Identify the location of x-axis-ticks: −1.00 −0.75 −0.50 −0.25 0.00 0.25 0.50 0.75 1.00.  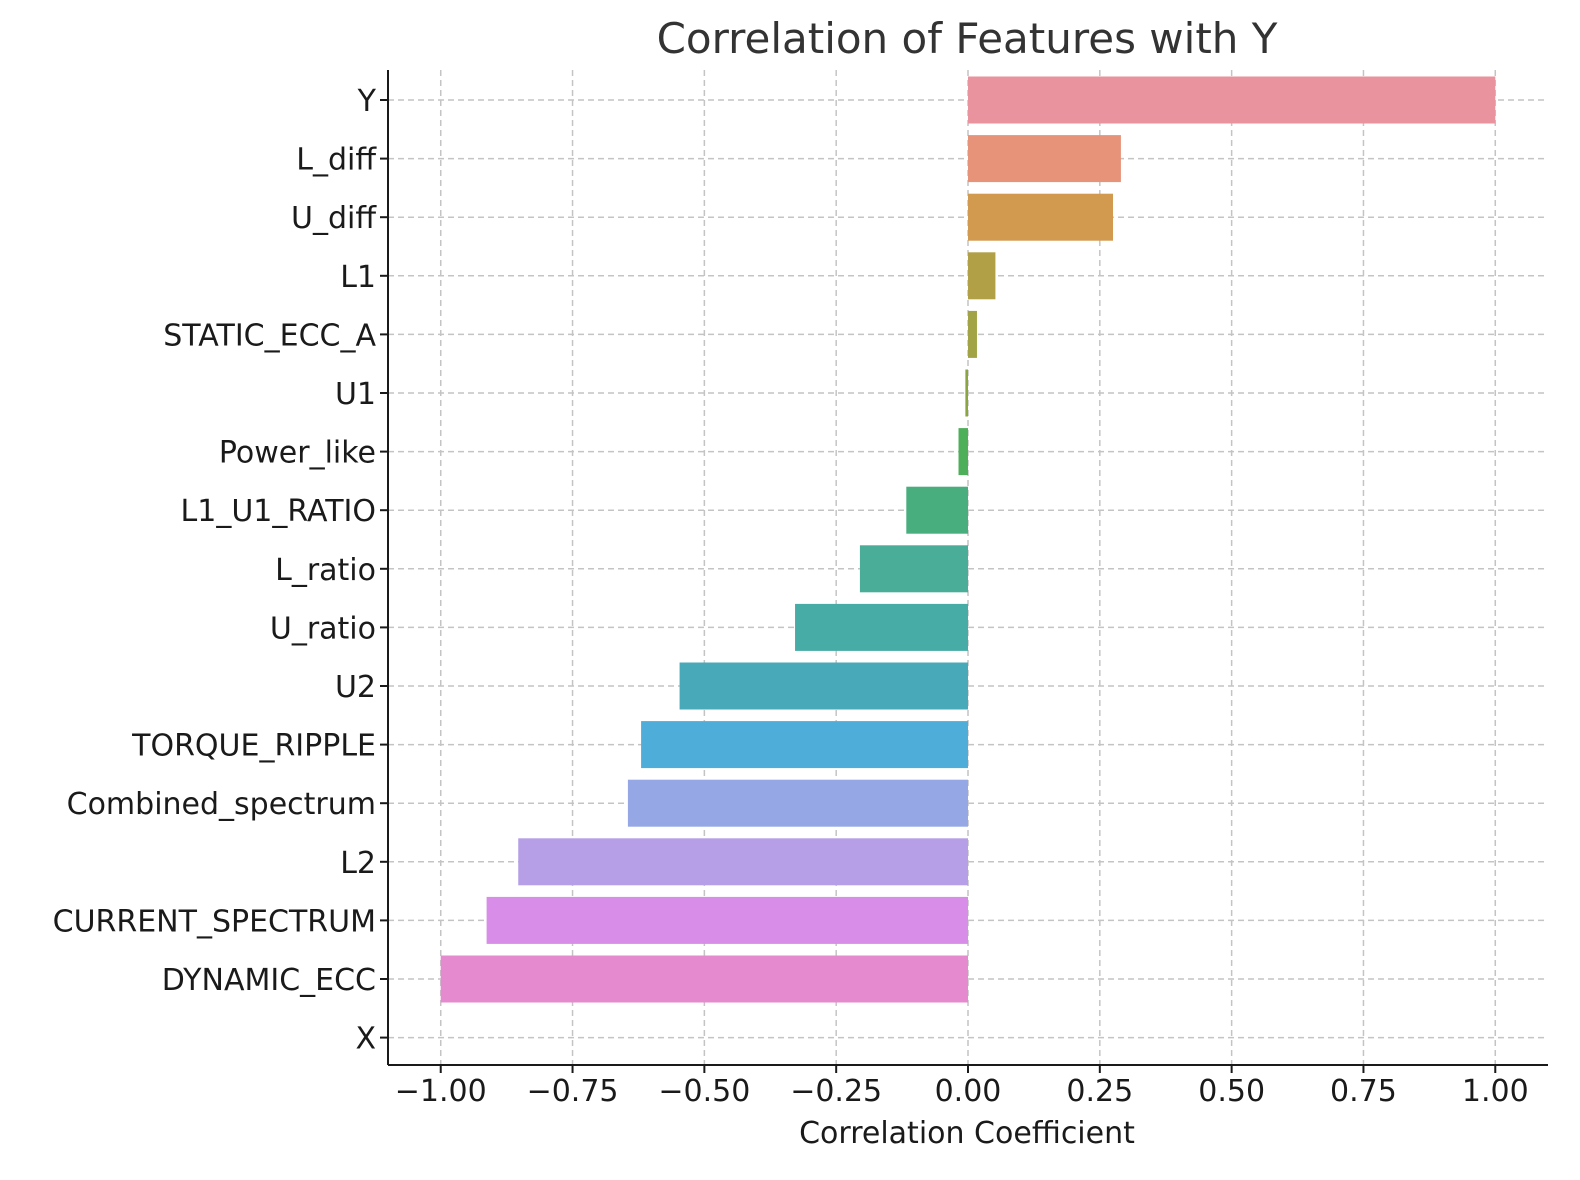
(962, 1087).